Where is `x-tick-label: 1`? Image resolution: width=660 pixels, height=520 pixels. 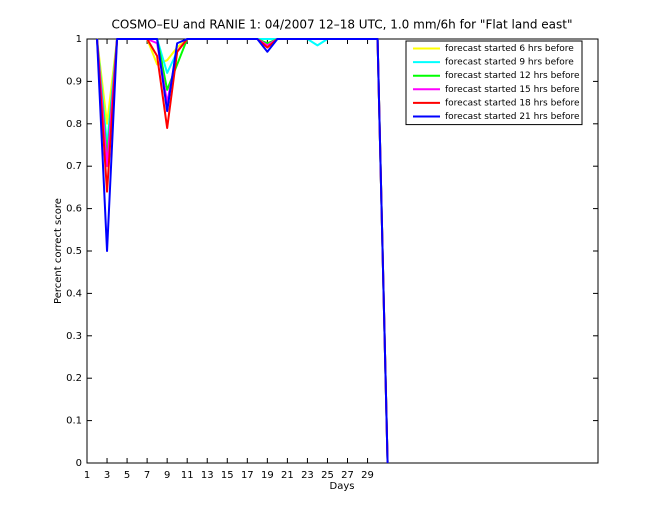
x-tick-label: 1 is located at coordinates (87, 475).